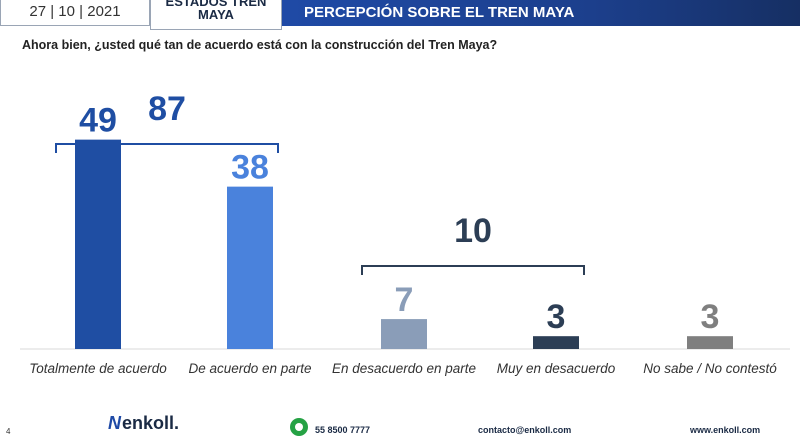 Image resolution: width=800 pixels, height=443 pixels. I want to click on enkoll-logo: Nenkoll., so click(143, 423).